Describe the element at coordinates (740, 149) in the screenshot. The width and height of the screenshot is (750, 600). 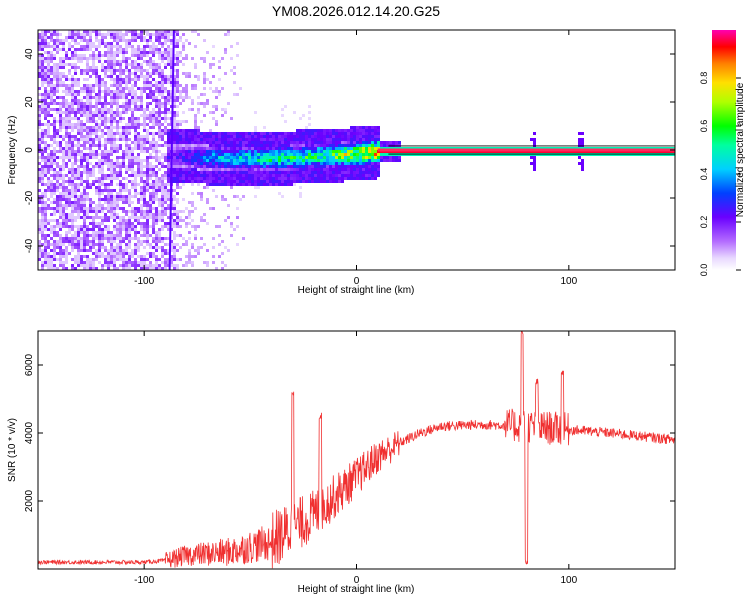
I see `colorbar-label: Normalized spectral amplitude` at that location.